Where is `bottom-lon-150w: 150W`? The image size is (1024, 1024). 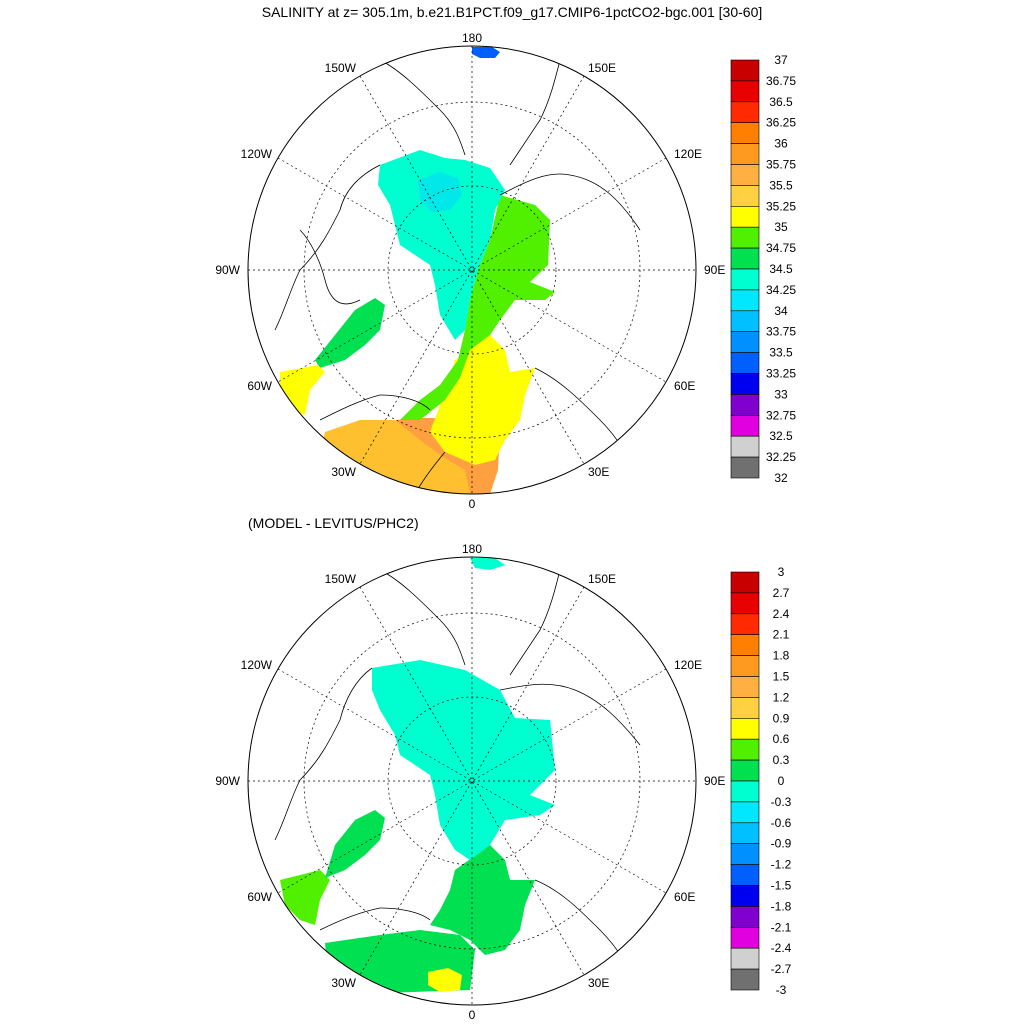
bottom-lon-150w: 150W is located at coordinates (341, 579).